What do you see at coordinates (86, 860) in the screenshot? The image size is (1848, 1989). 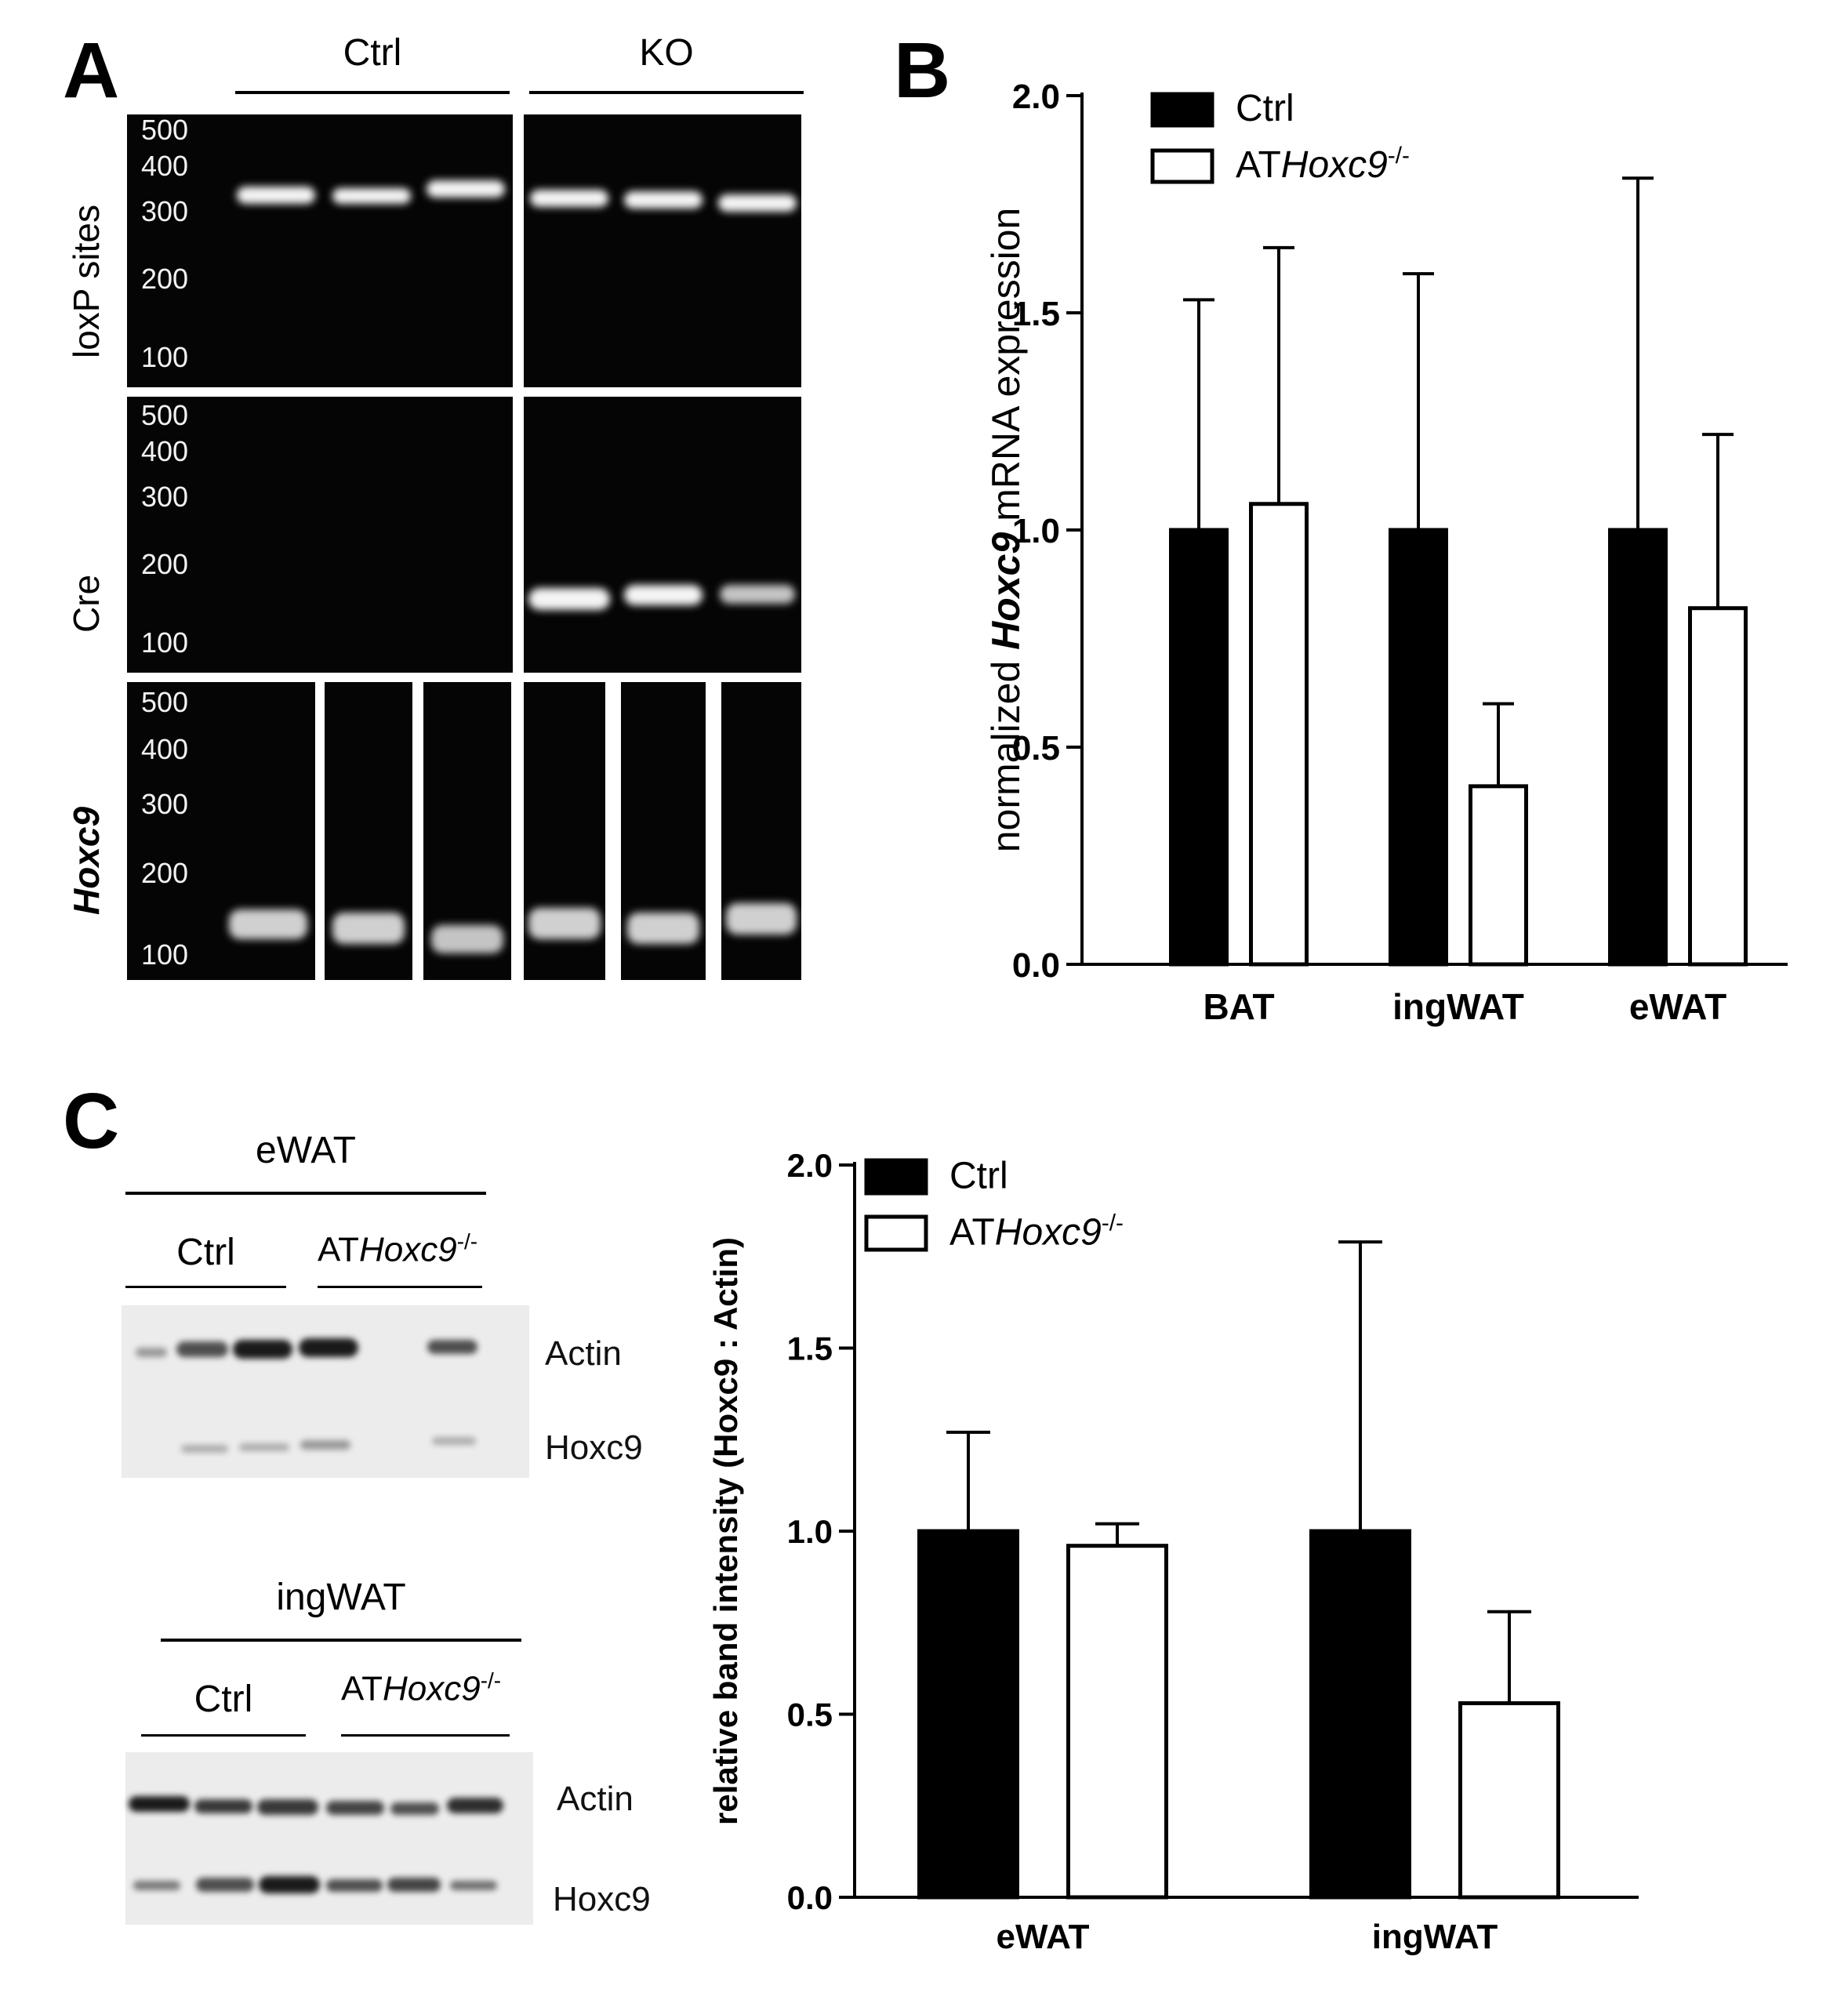 I see `row-label-hoxc9: Hoxc9` at bounding box center [86, 860].